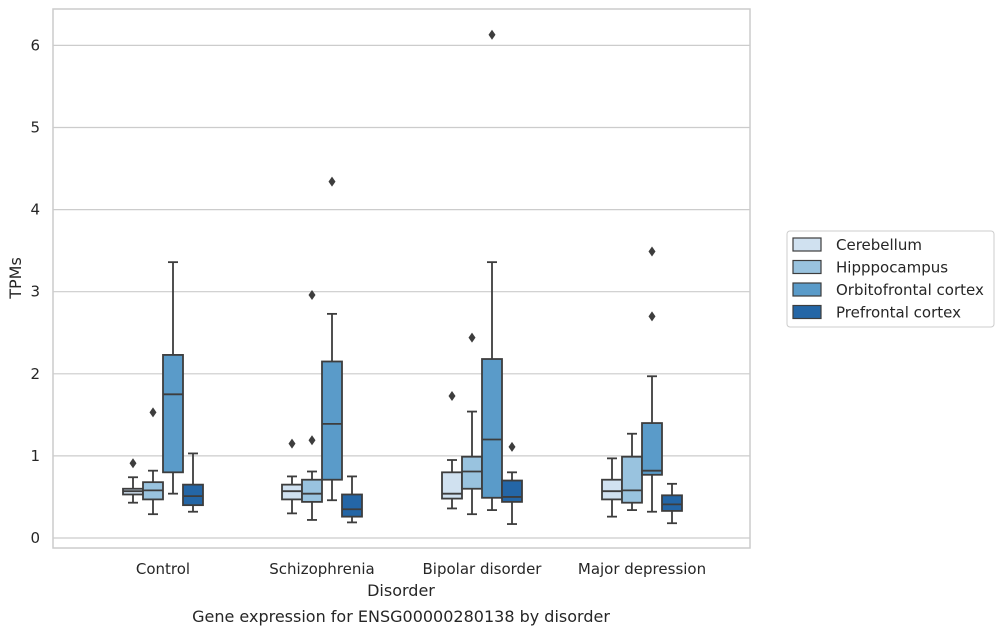  I want to click on legend-label: Hipppocampus, so click(892, 268).